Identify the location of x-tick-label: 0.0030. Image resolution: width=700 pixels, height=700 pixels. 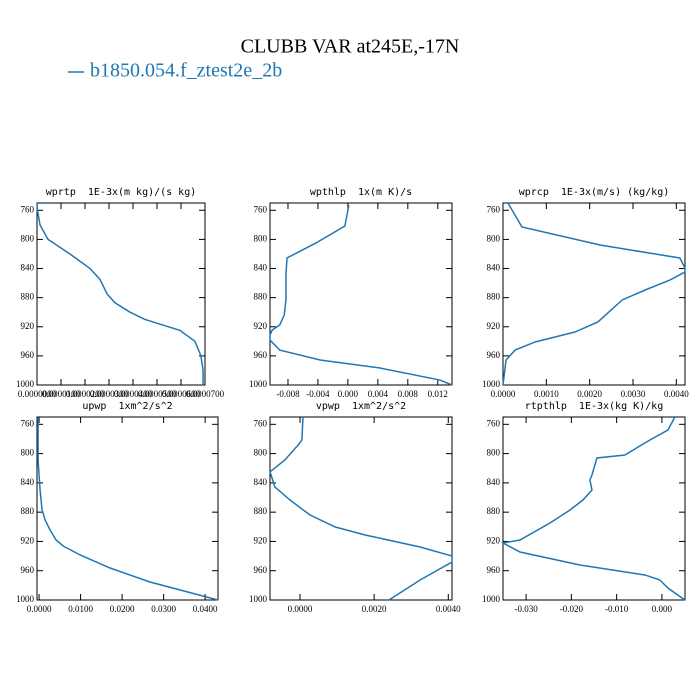
(633, 394).